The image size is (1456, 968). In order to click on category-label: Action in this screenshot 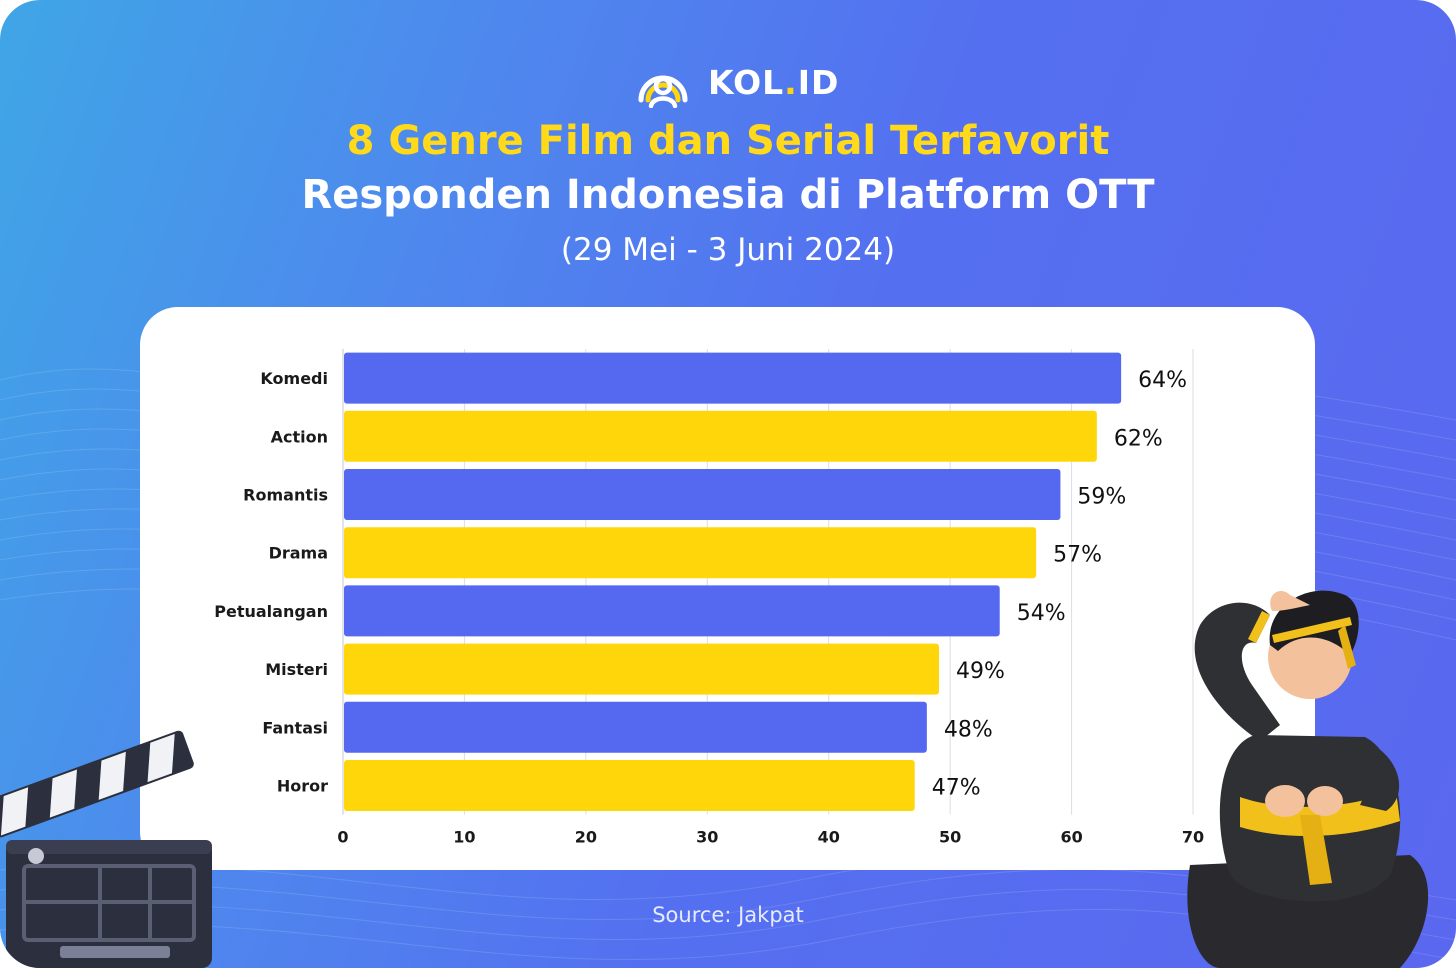, I will do `click(299, 436)`.